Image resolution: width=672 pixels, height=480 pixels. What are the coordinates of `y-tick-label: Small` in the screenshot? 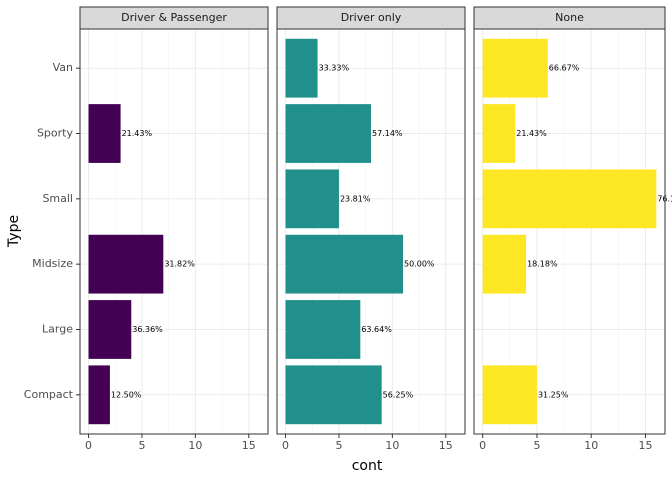 It's located at (57, 198).